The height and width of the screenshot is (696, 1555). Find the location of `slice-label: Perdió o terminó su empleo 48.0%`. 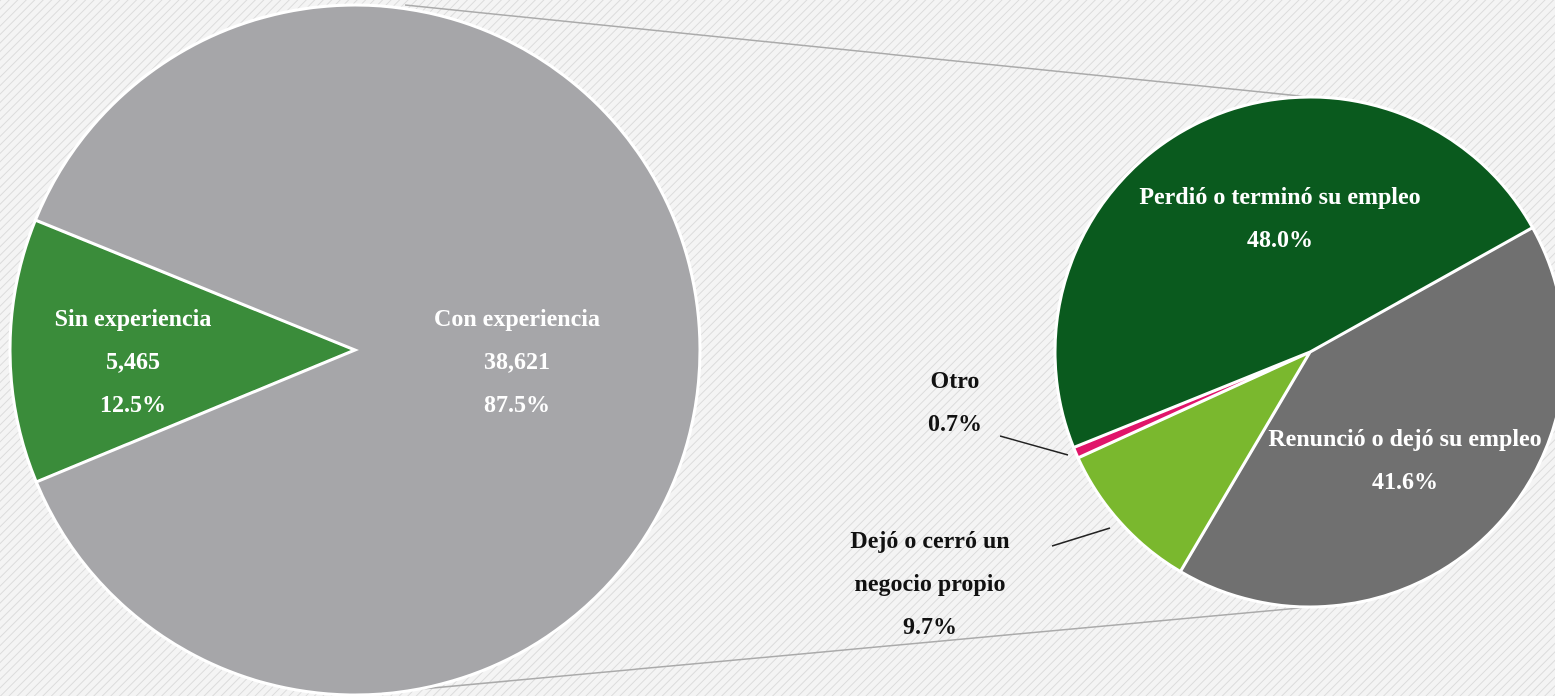

slice-label: Perdió o terminó su empleo 48.0% is located at coordinates (1280, 219).